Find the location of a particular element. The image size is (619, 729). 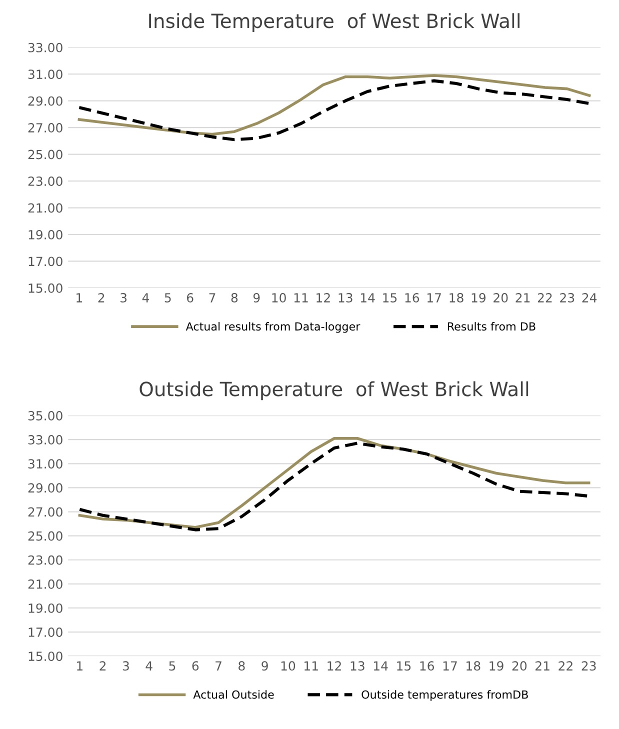

chart-title: Inside Temperature of West Brick Wall is located at coordinates (334, 22).